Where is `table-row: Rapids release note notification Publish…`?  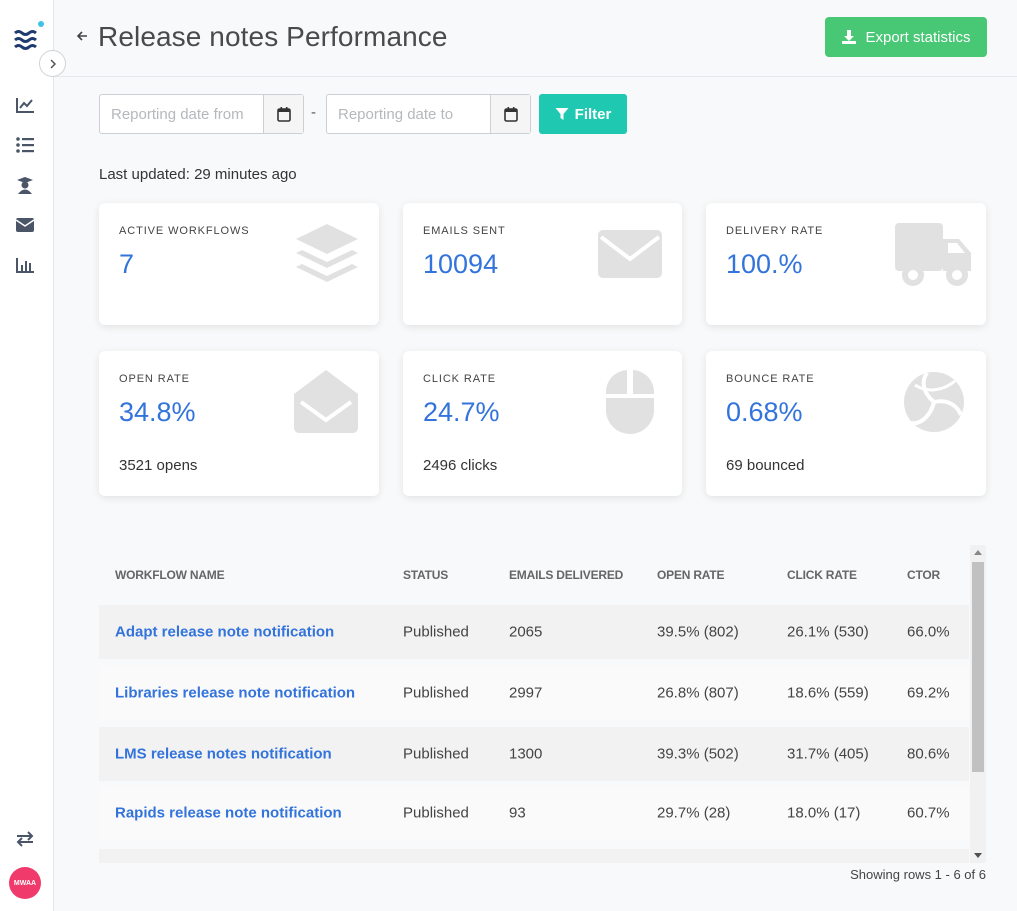 table-row: Rapids release note notification Publish… is located at coordinates (534, 813).